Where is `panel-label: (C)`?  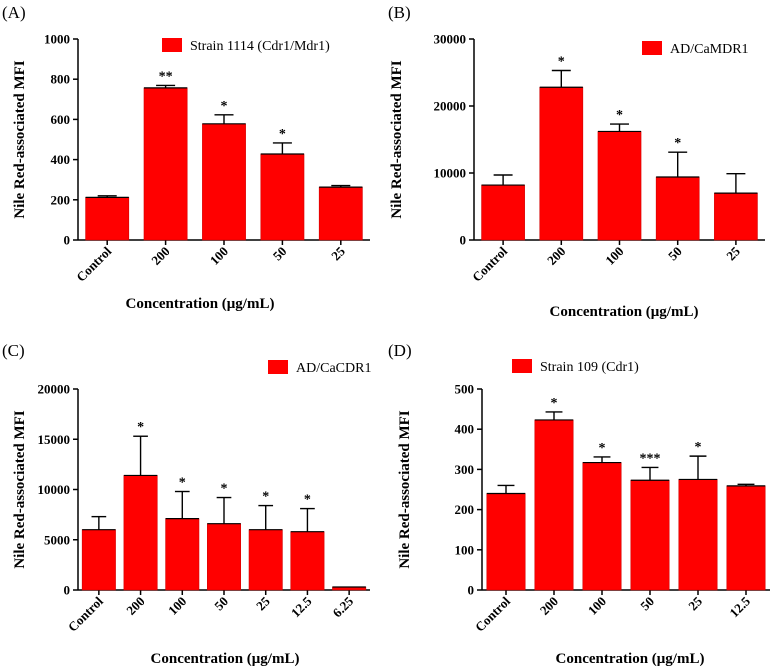 panel-label: (C) is located at coordinates (13, 350).